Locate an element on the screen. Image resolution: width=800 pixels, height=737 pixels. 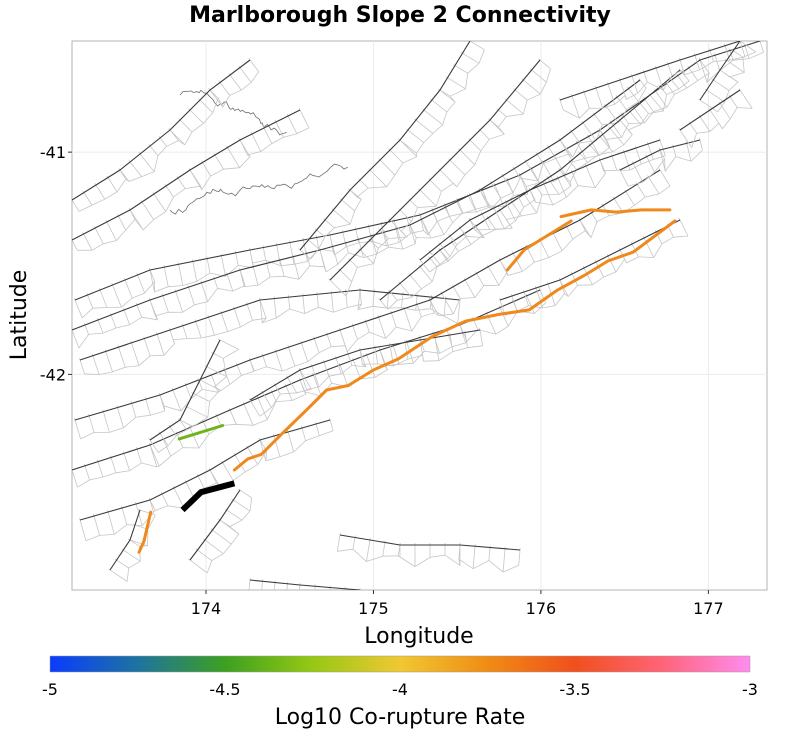
x-tick-label: 174 is located at coordinates (206, 608).